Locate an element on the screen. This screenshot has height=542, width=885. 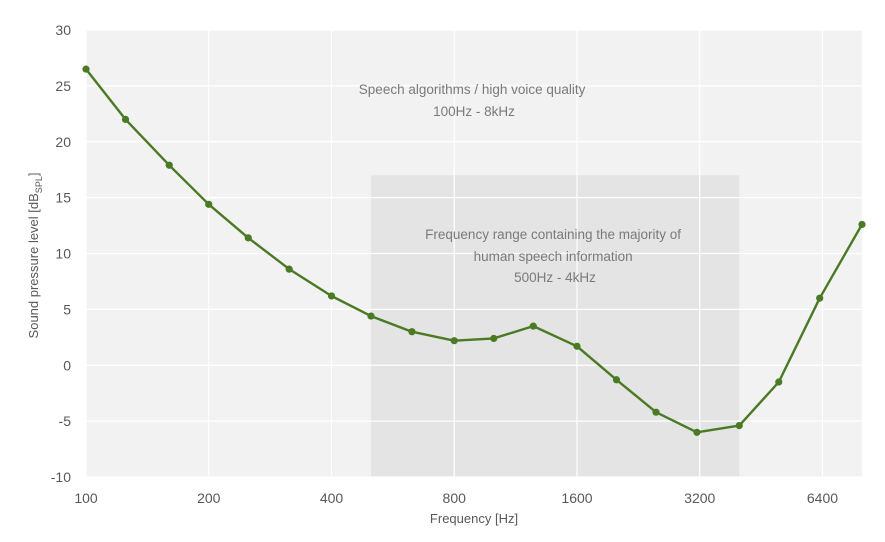
x-tick-labels: 100 200 400 800 1600 3200 6400 is located at coordinates (456, 498).